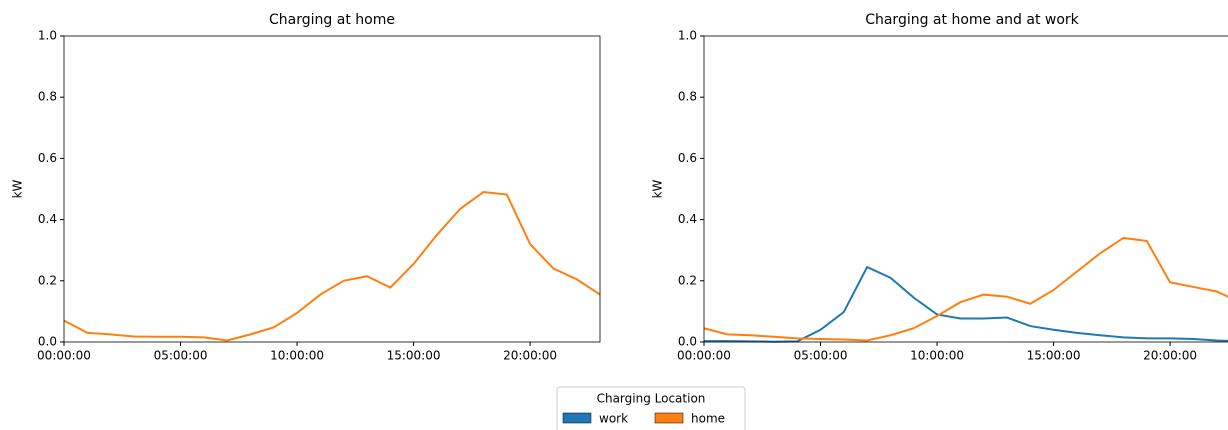 This screenshot has height=430, width=1228. What do you see at coordinates (613, 419) in the screenshot?
I see `legend-label: work` at bounding box center [613, 419].